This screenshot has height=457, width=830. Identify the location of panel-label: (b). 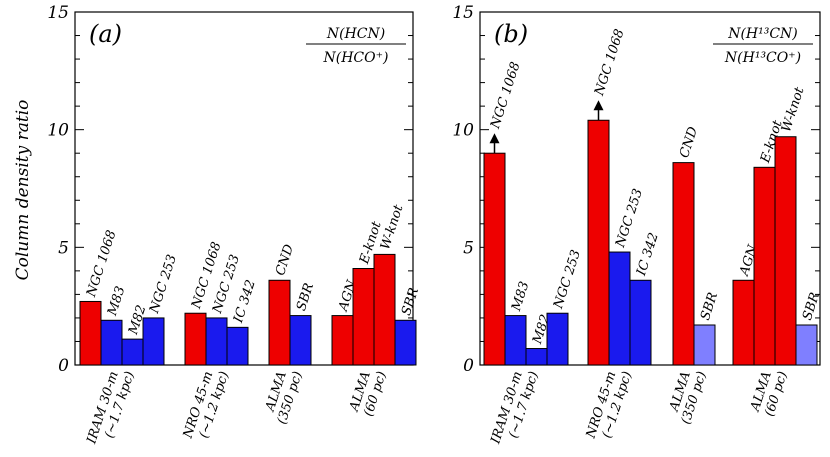
(511, 34).